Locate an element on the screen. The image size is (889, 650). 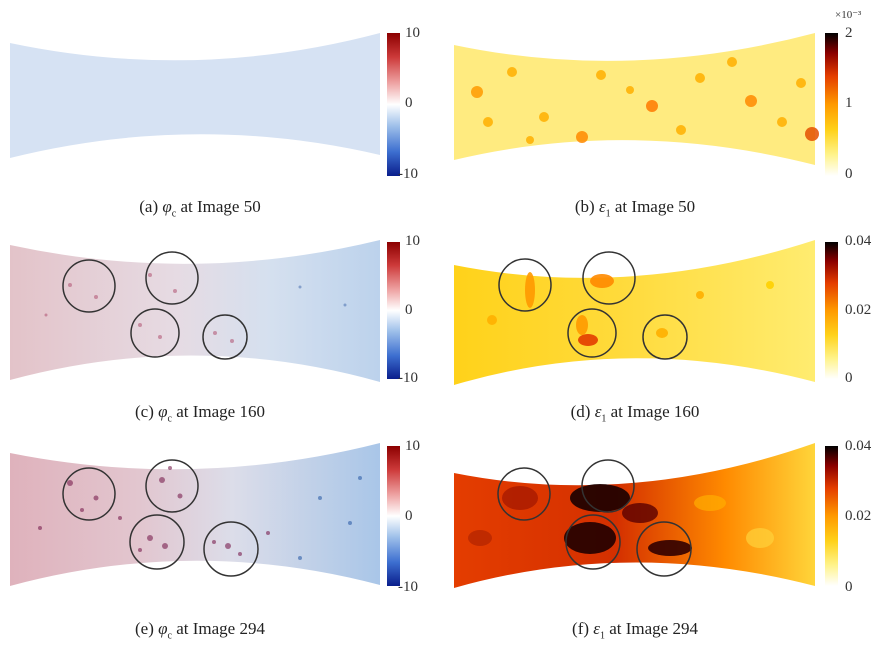
caption-label: (e) is located at coordinates (147, 628).